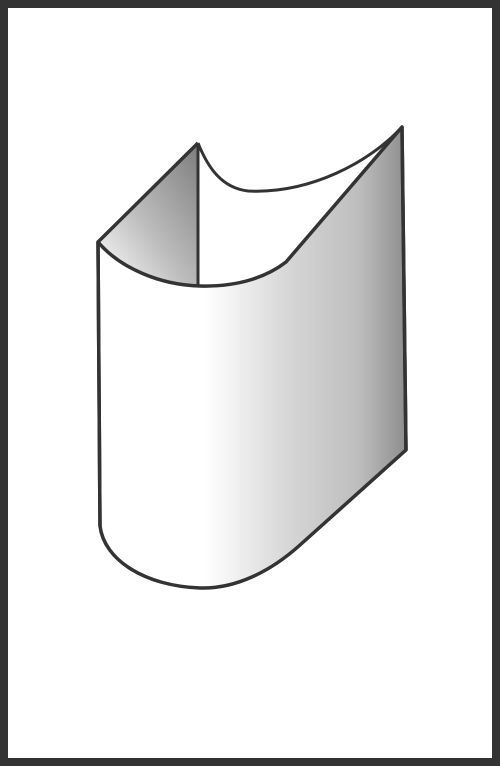  What do you see at coordinates (404, 288) in the screenshot?
I see `right-edge` at bounding box center [404, 288].